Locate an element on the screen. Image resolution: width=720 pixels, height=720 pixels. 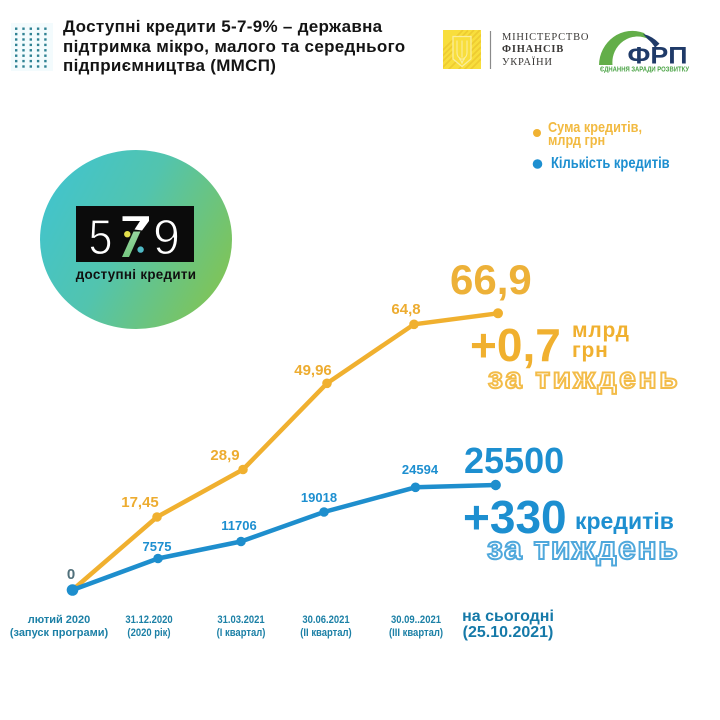
svg-text: ФРП is located at coordinates (658, 55).